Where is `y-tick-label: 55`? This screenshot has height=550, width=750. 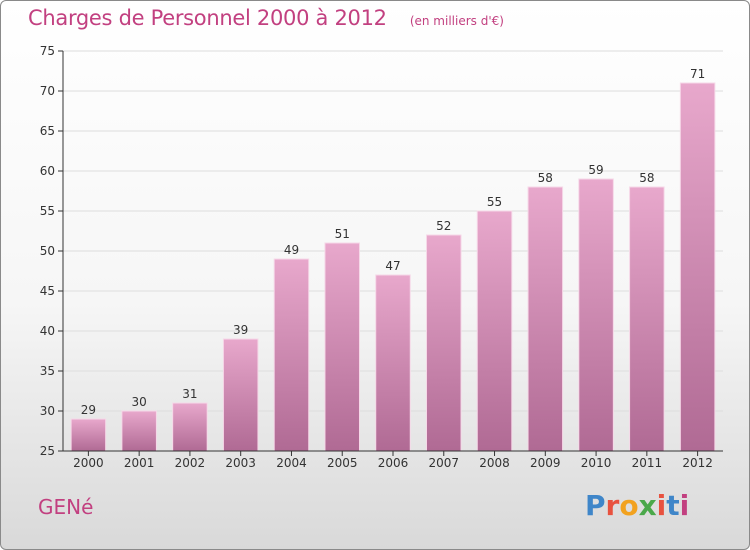 y-tick-label: 55 is located at coordinates (47, 211).